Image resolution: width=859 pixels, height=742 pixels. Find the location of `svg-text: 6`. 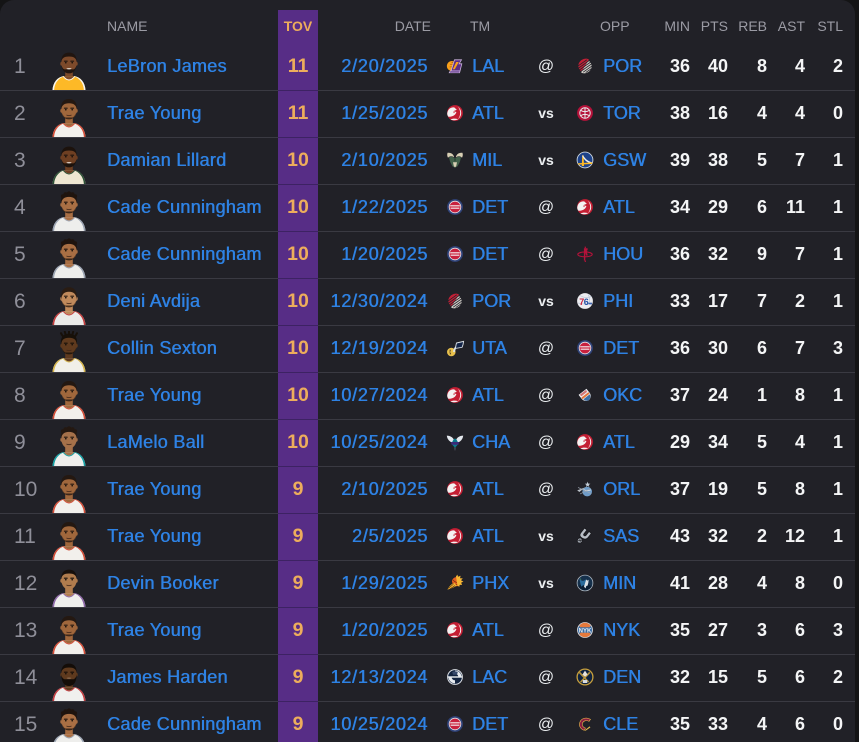

svg-text: 6 is located at coordinates (586, 302).